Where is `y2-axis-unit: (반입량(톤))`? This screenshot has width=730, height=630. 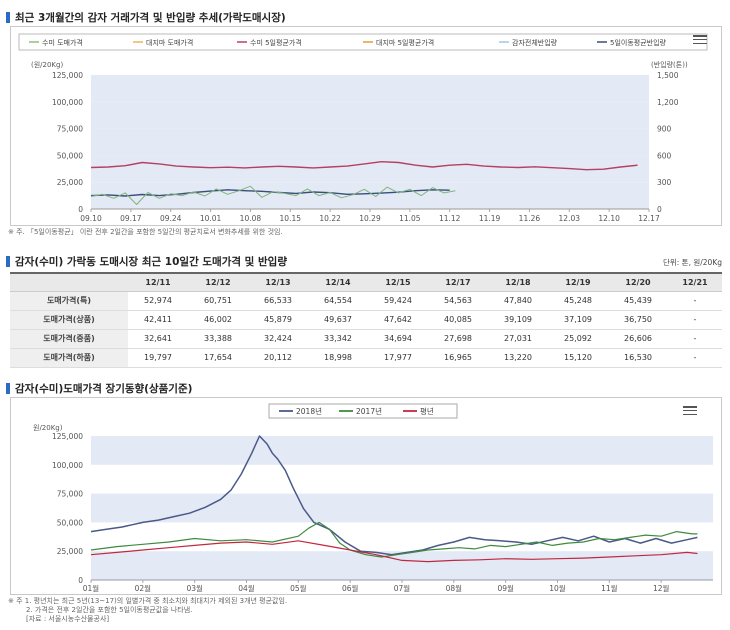 y2-axis-unit: (반입량(톤)) is located at coordinates (669, 64).